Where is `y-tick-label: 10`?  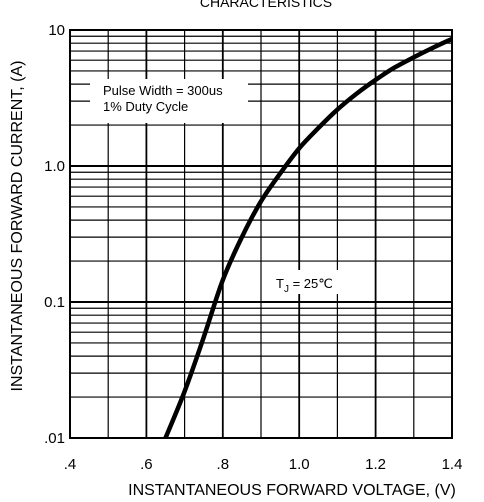
y-tick-label: 10 is located at coordinates (56, 30).